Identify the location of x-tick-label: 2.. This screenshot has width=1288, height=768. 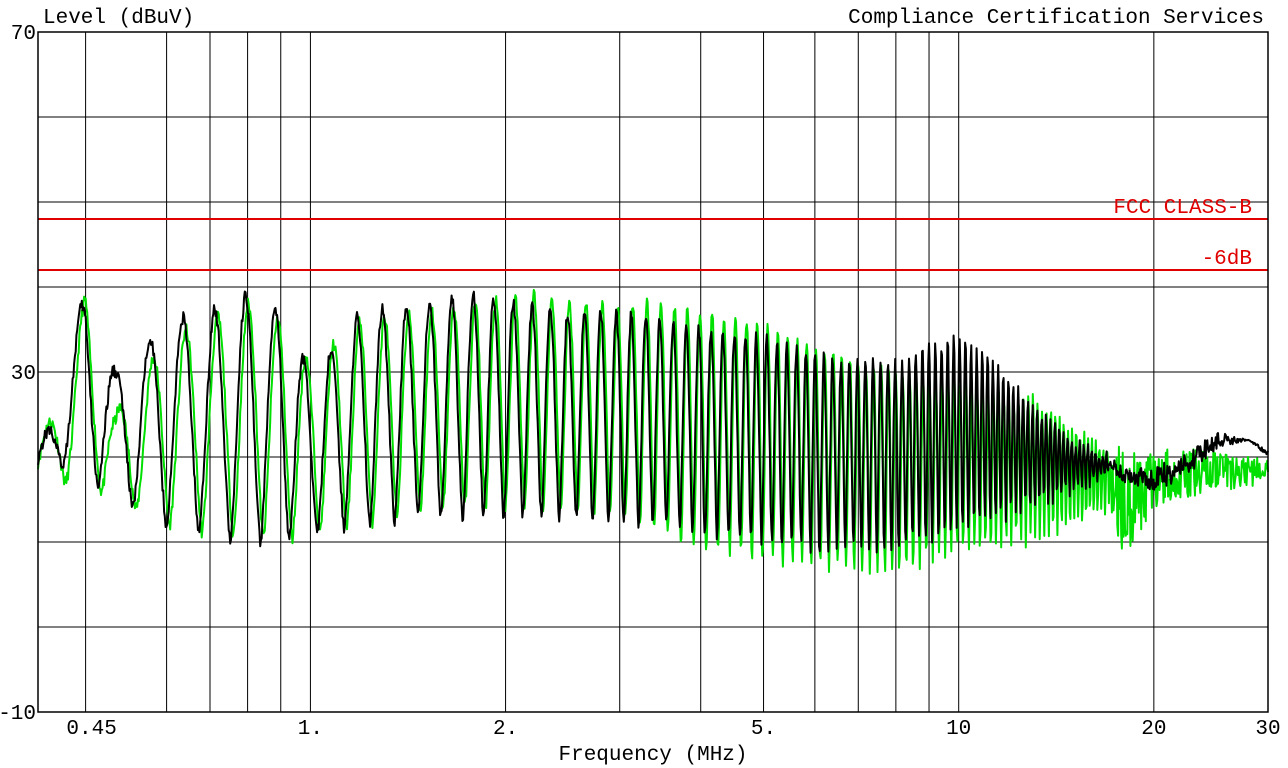
(505, 729).